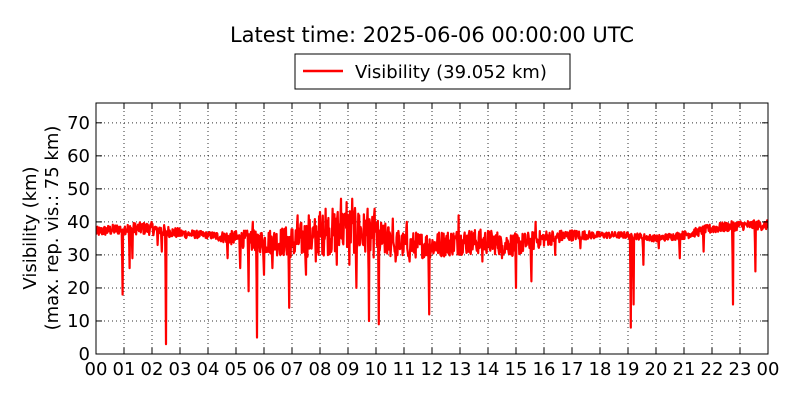  Describe the element at coordinates (208, 369) in the screenshot. I see `x-tick-label: 04` at that location.